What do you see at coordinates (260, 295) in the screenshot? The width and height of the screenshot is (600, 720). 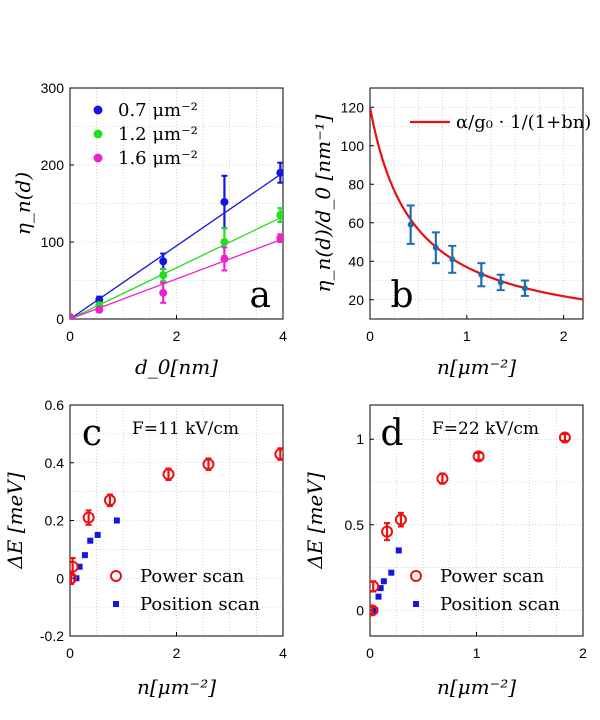 I see `panel-label-a: a` at bounding box center [260, 295].